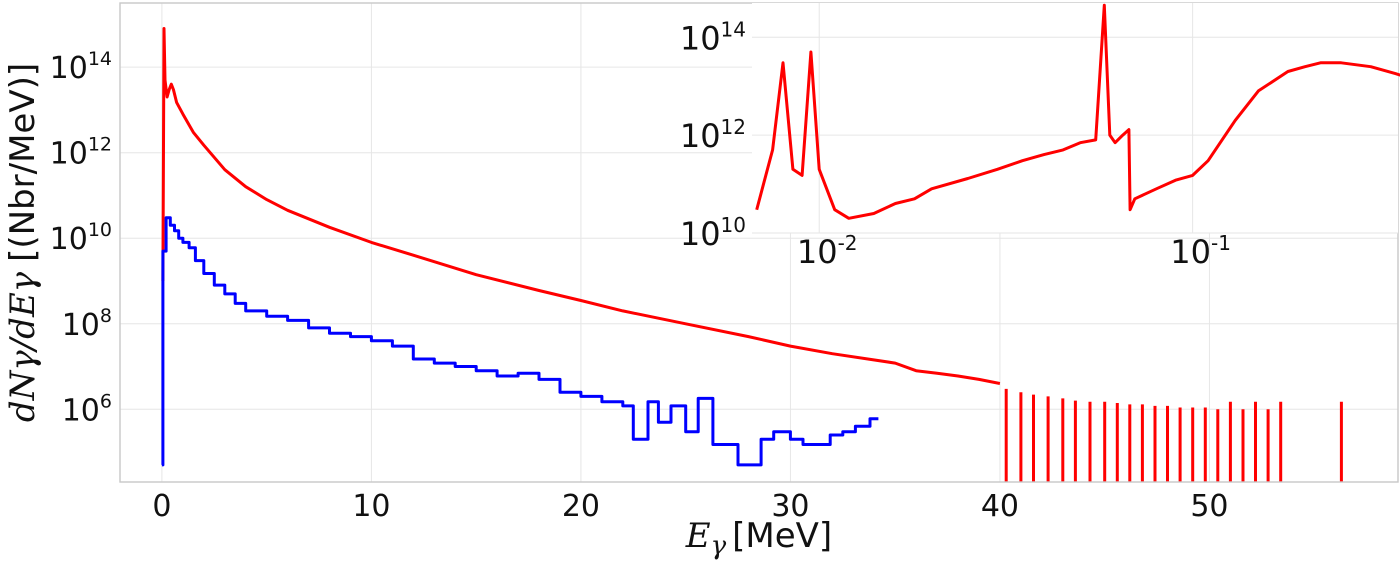  What do you see at coordinates (719, 546) in the screenshot?
I see `x-axis-subscript: γ` at bounding box center [719, 546].